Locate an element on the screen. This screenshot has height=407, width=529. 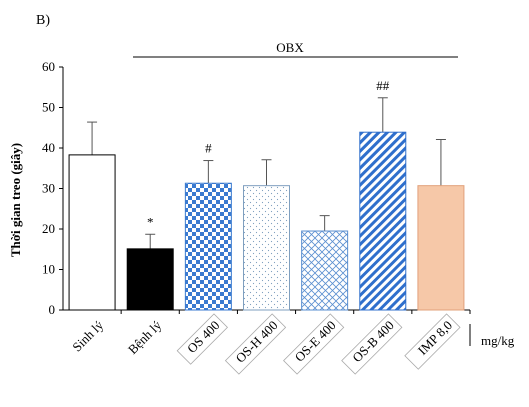
x-tick-label: OS 400 is located at coordinates (203, 337).